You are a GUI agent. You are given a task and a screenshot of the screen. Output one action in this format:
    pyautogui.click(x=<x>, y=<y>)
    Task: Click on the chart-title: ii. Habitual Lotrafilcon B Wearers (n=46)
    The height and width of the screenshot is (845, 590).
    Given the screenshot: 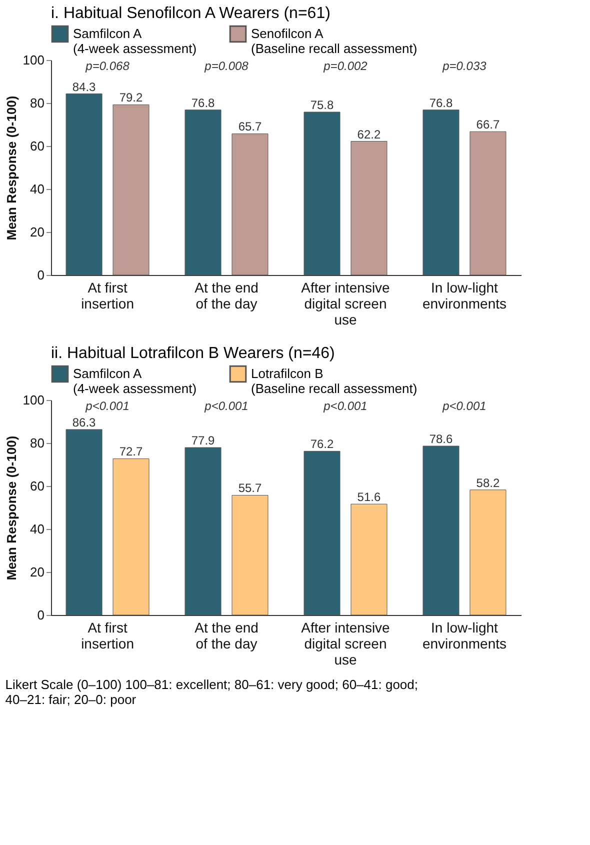 What is the action you would take?
    pyautogui.click(x=193, y=353)
    